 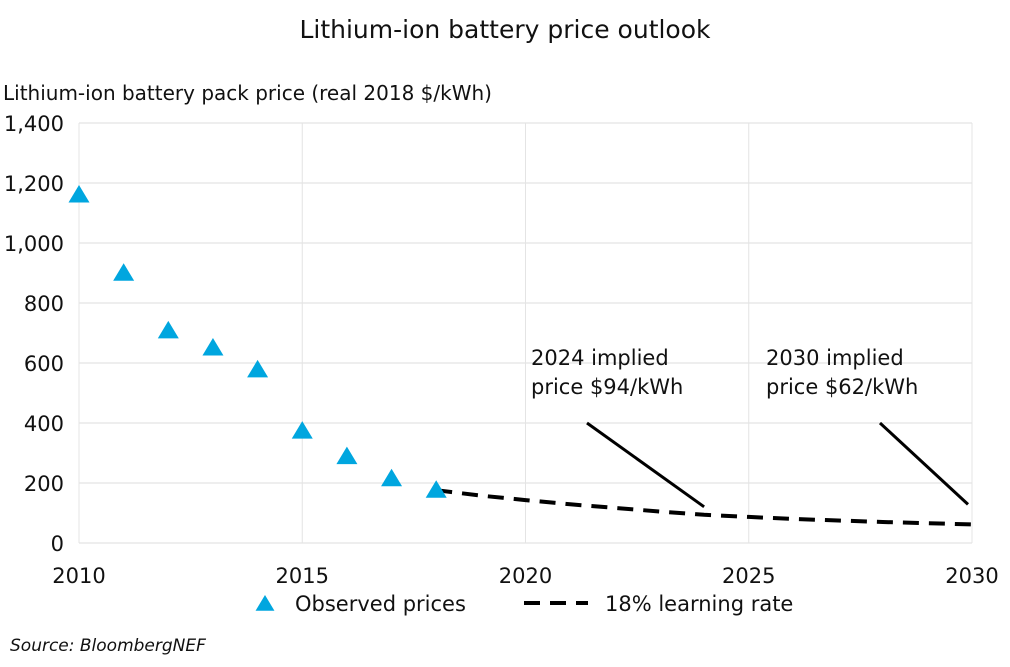 I want to click on y-tick-label: 400, so click(x=44, y=424).